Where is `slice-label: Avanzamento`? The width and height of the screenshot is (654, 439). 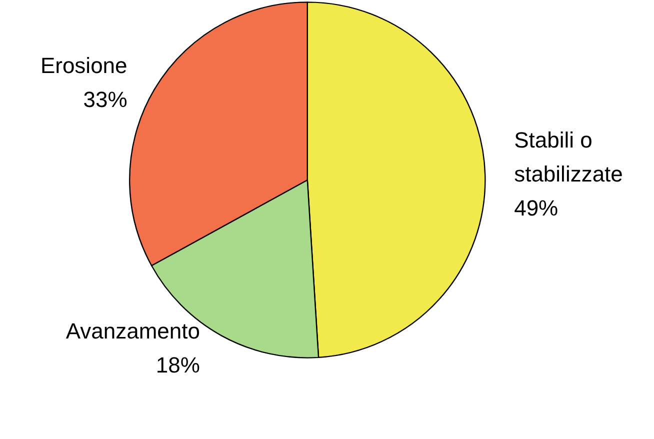
slice-label: Avanzamento is located at coordinates (133, 331).